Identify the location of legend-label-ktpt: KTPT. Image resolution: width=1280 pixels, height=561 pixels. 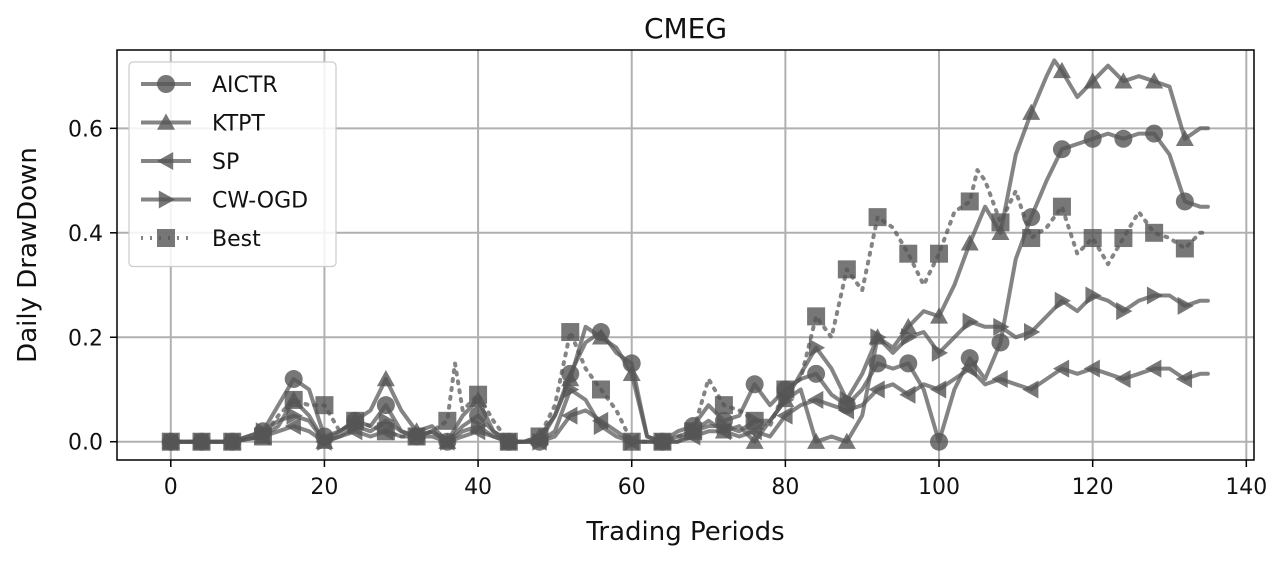
(238, 124).